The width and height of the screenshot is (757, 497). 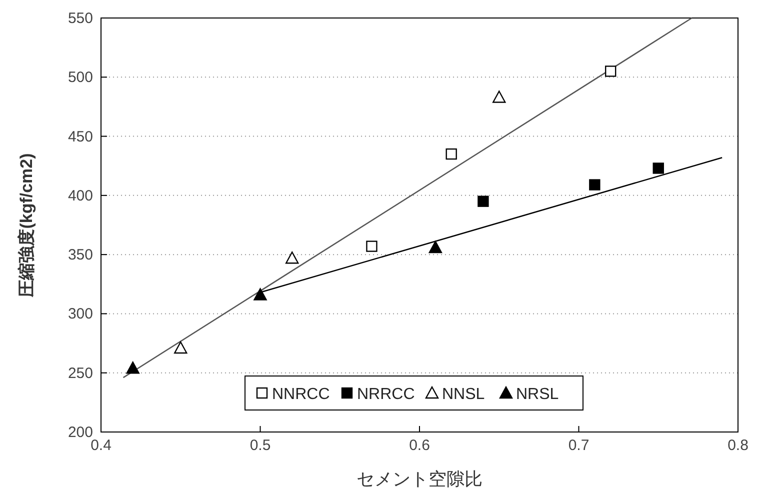 I want to click on x-tick-label: 0.5, so click(x=260, y=445).